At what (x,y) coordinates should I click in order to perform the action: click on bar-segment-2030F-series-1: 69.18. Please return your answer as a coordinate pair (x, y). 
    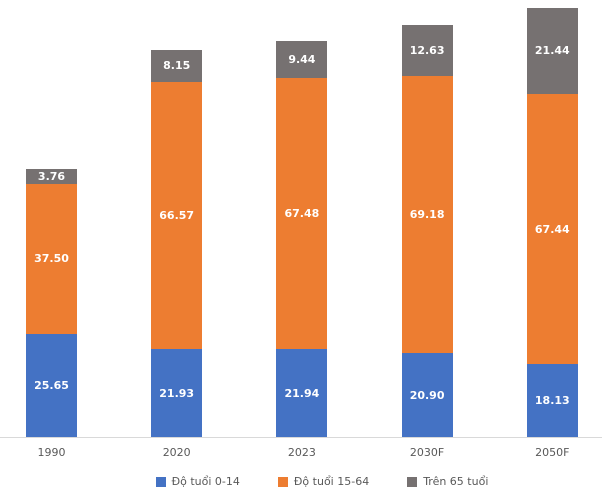
    Looking at the image, I should click on (427, 214).